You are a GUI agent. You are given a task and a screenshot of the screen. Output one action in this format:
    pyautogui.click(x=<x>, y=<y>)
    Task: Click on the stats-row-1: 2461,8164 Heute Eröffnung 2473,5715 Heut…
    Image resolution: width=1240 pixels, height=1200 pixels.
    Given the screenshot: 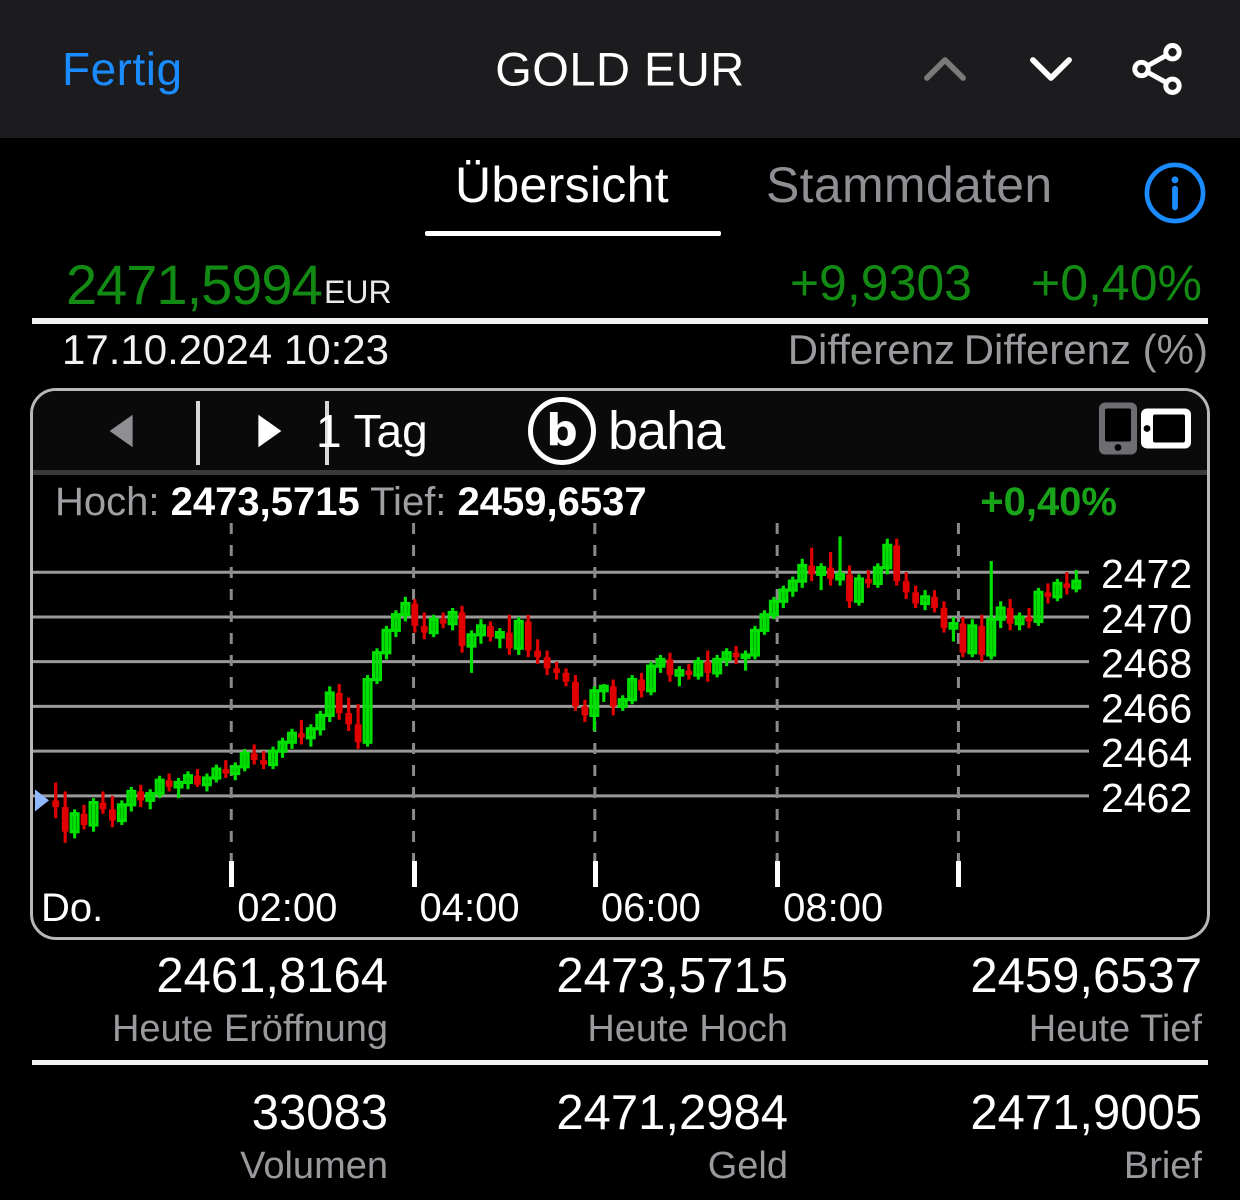 What is the action you would take?
    pyautogui.click(x=620, y=1003)
    